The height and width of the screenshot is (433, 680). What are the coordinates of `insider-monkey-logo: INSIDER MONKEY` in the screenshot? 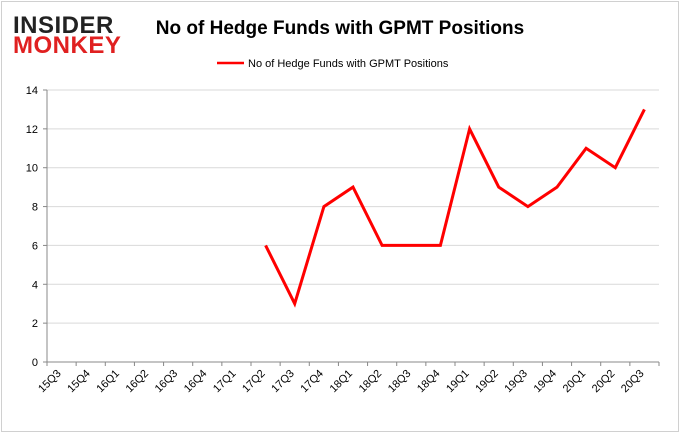 It's located at (67, 35).